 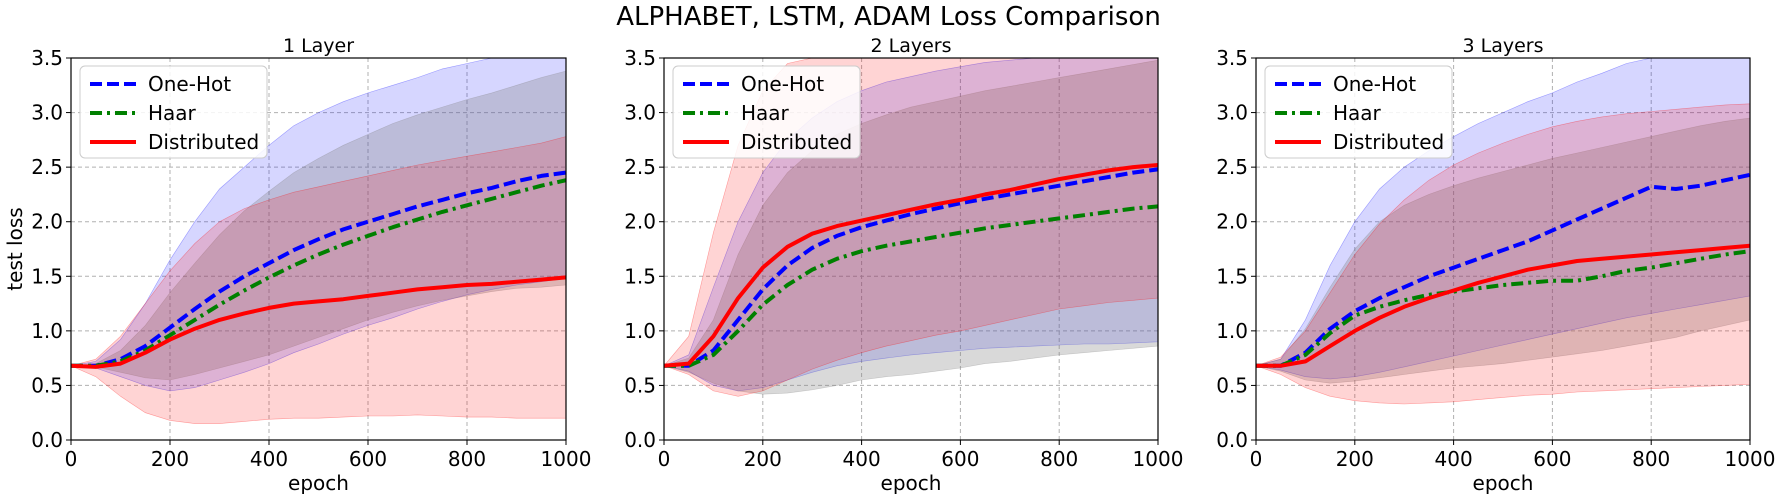 I want to click on panel-title: 1 Layer, so click(x=318, y=46).